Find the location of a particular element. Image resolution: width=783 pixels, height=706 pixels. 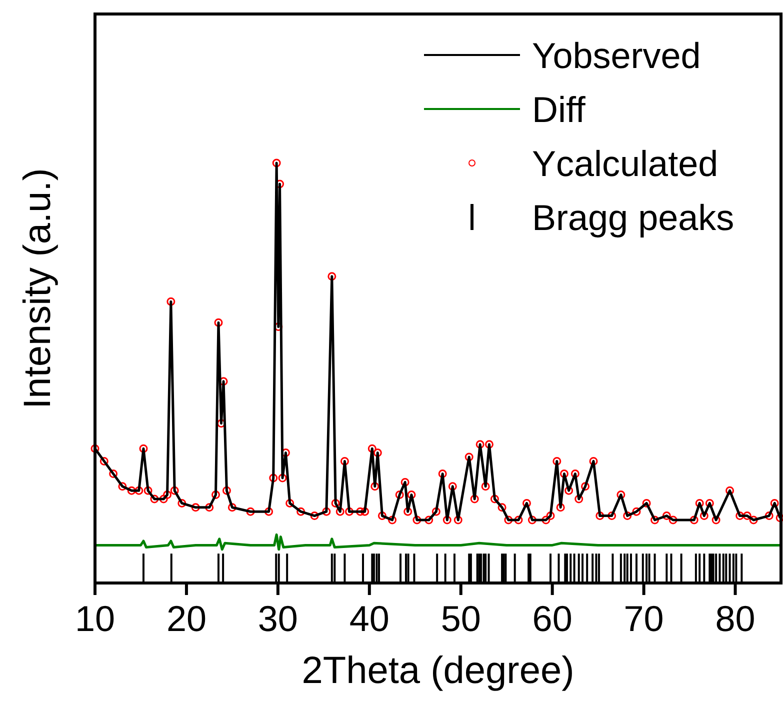

legend-label: Ycalculated is located at coordinates (625, 163).